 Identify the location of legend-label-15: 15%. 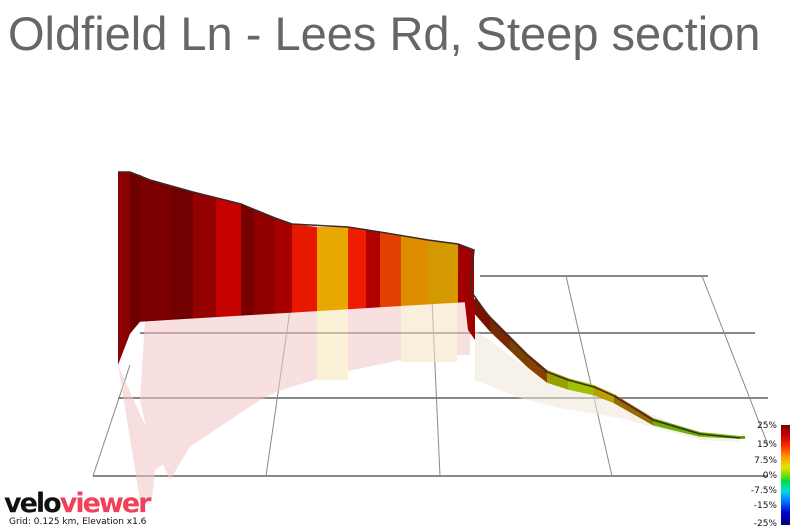
(766, 445).